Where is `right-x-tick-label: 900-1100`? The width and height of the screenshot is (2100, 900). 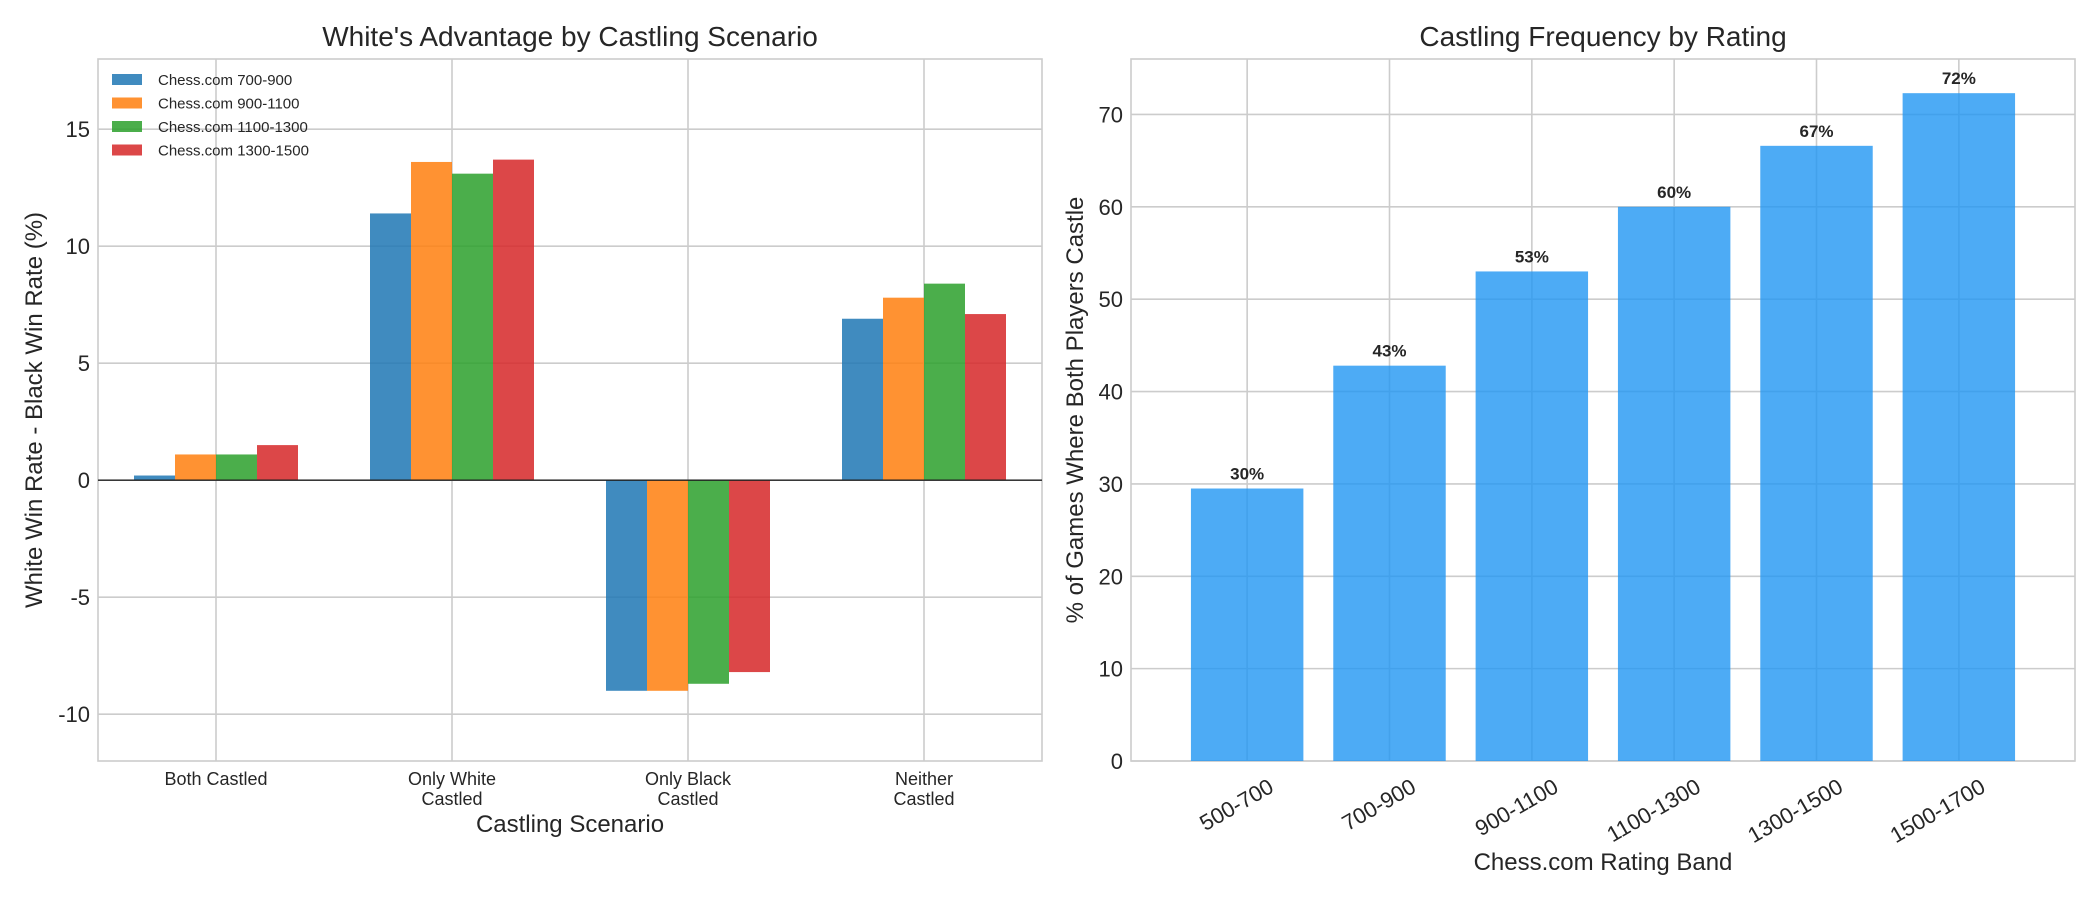
right-x-tick-label: 900-1100 is located at coordinates (1517, 807).